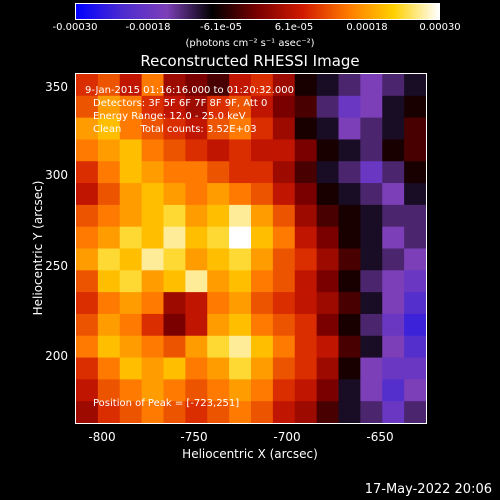 The image size is (500, 500). I want to click on y-tick-label: 250, so click(56, 266).